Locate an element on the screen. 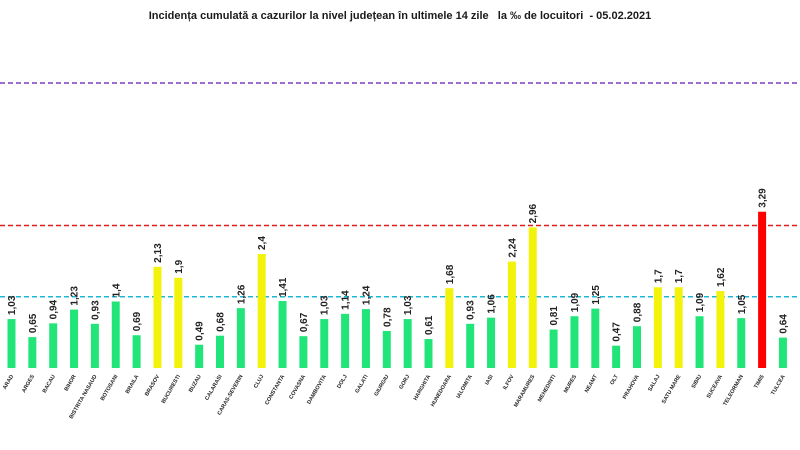 The image size is (800, 450). category-label-7: BRASOV is located at coordinates (152, 386).